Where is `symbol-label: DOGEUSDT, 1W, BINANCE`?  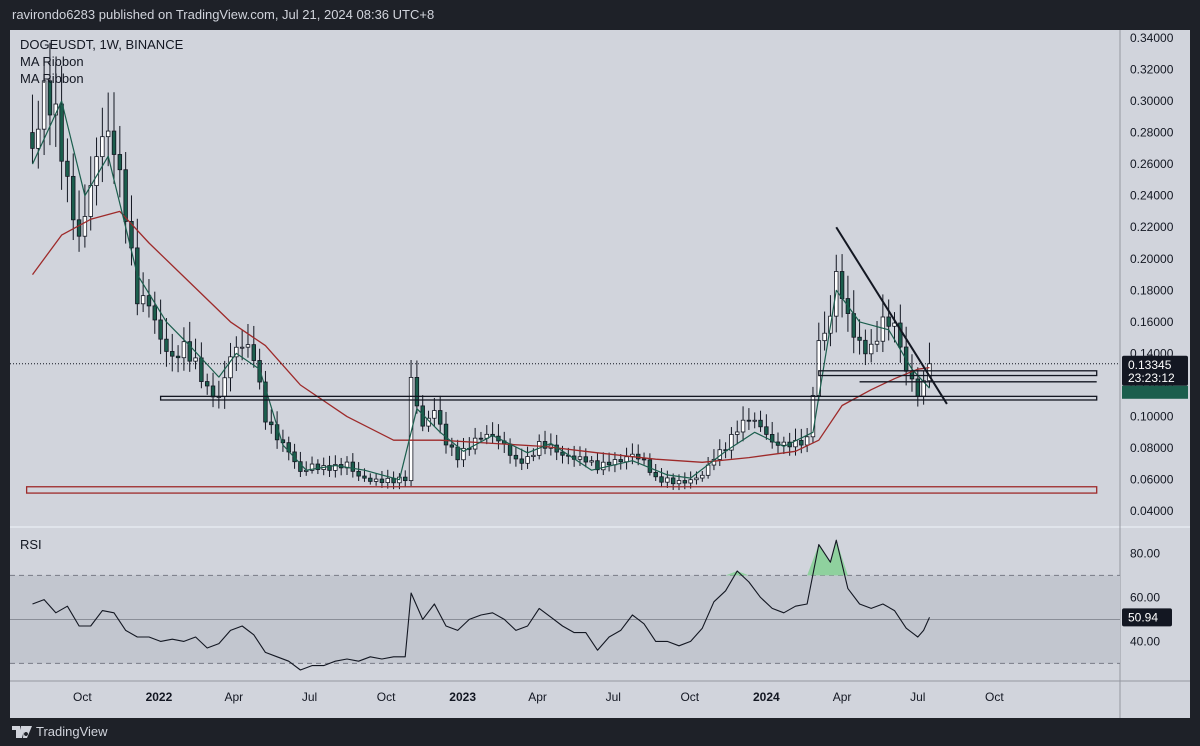 symbol-label: DOGEUSDT, 1W, BINANCE is located at coordinates (102, 44).